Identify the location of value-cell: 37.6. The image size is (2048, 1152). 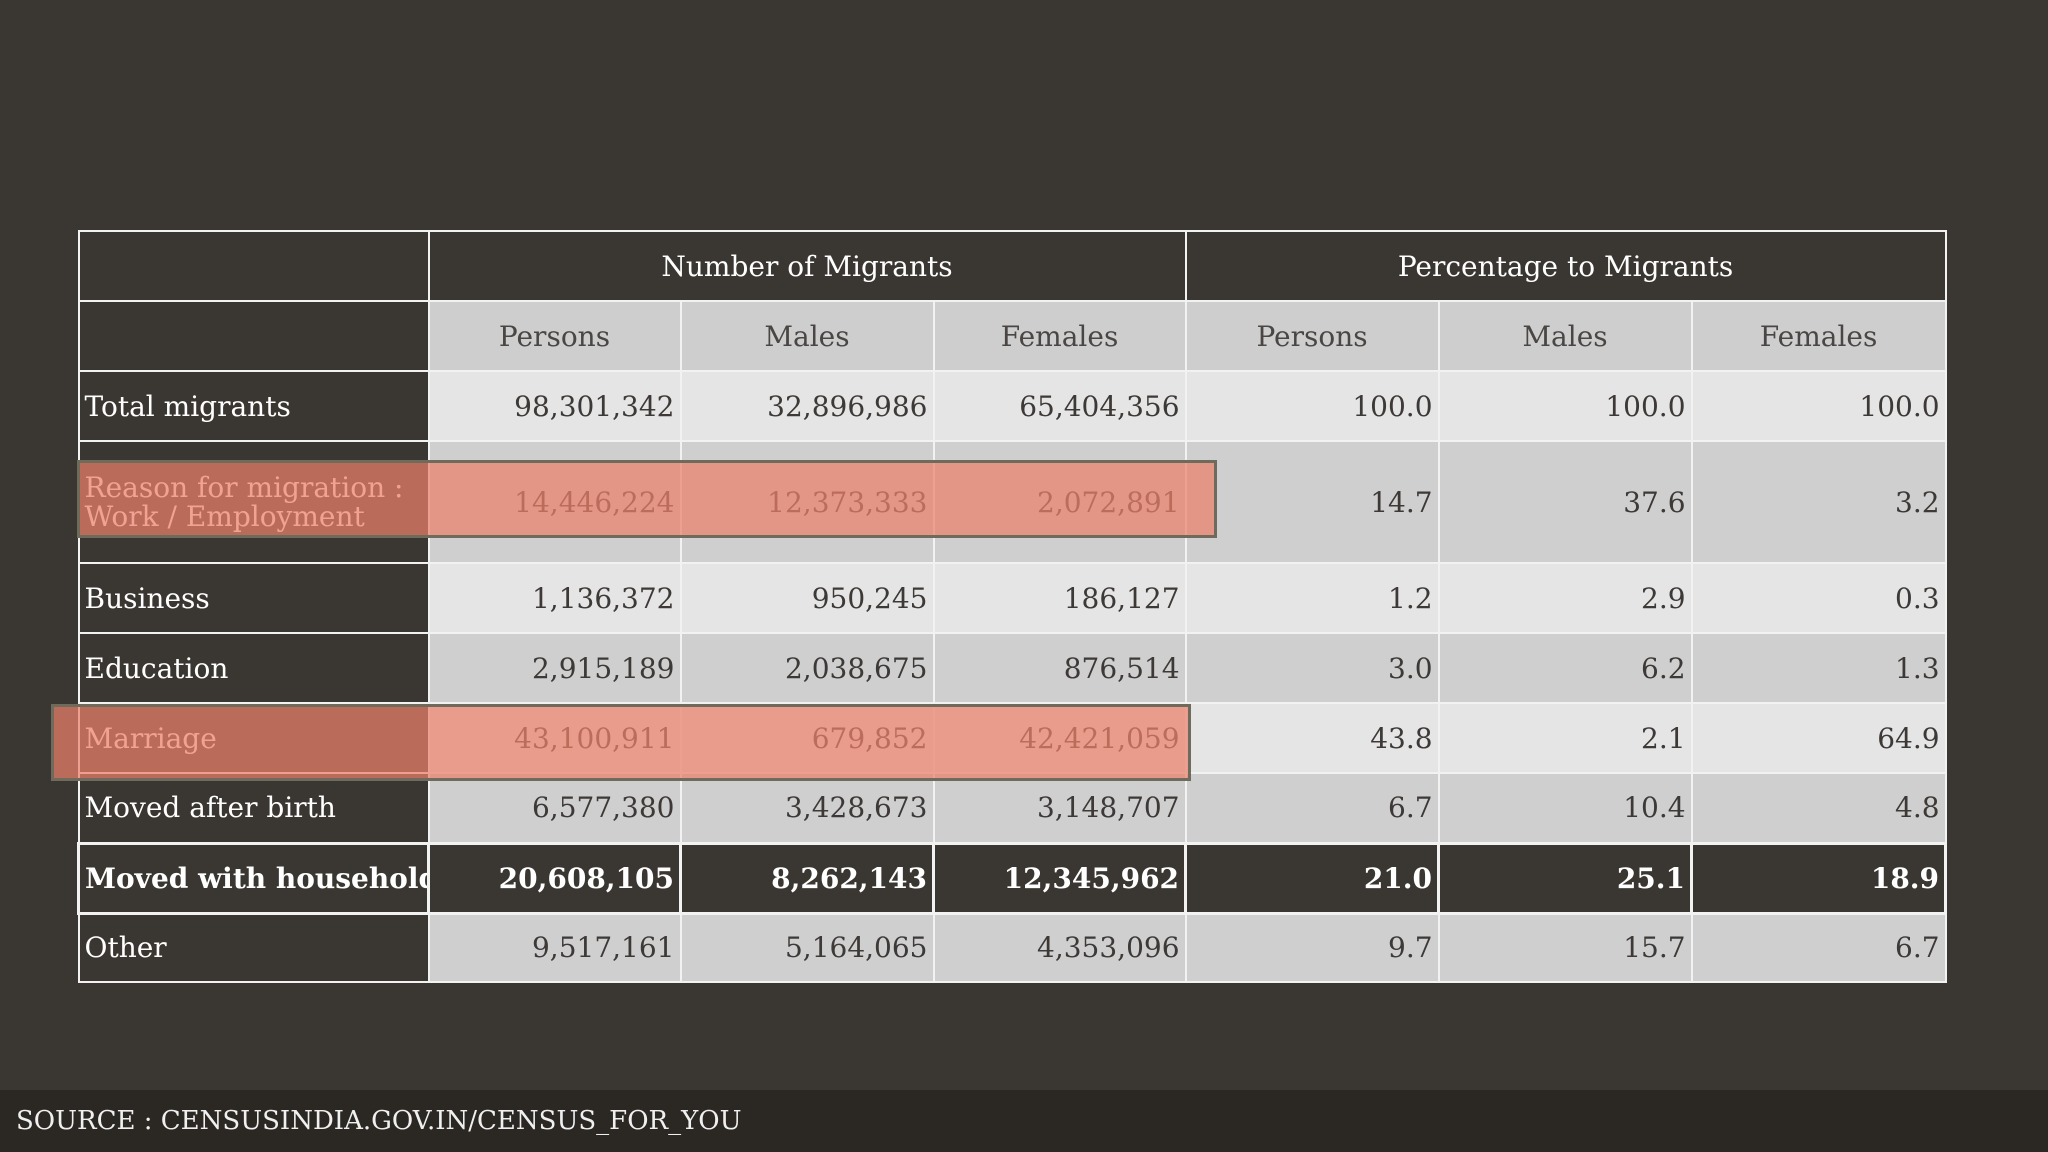
(1565, 502).